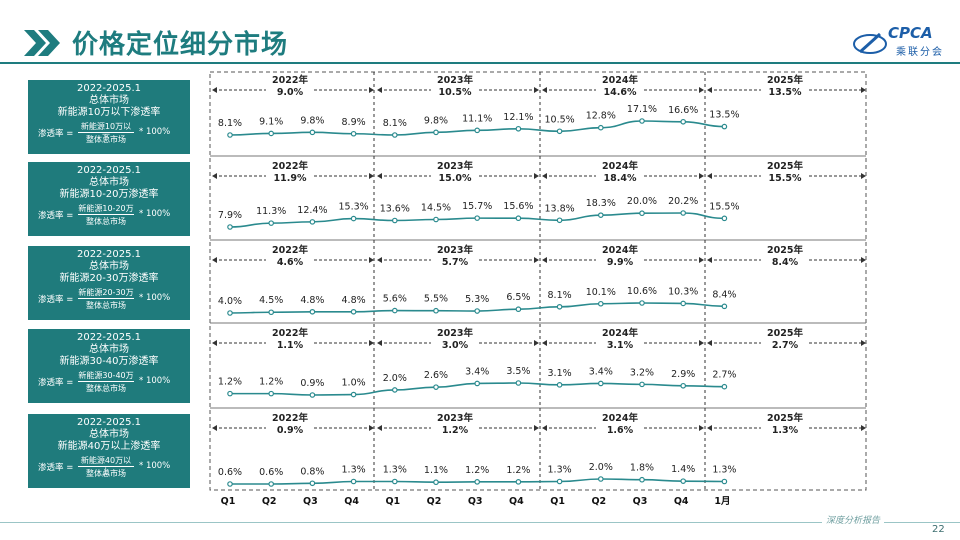 The height and width of the screenshot is (540, 960). Describe the element at coordinates (683, 110) in the screenshot. I see `data-label: 16.6%` at that location.